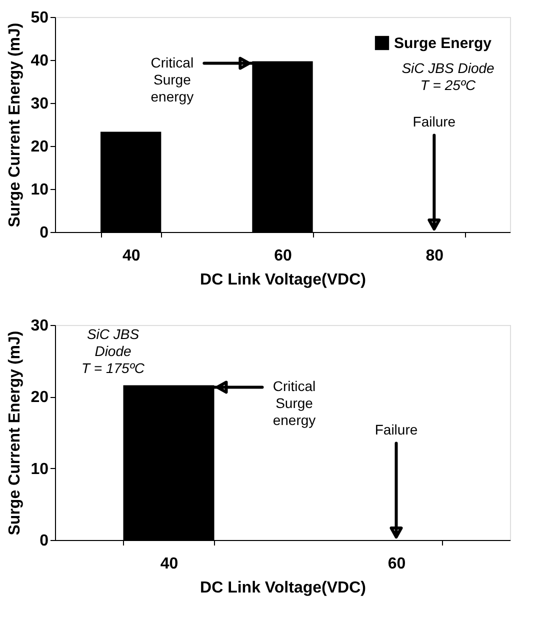 This screenshot has height=624, width=542. What do you see at coordinates (435, 256) in the screenshot?
I see `x-tick-label: 80` at bounding box center [435, 256].